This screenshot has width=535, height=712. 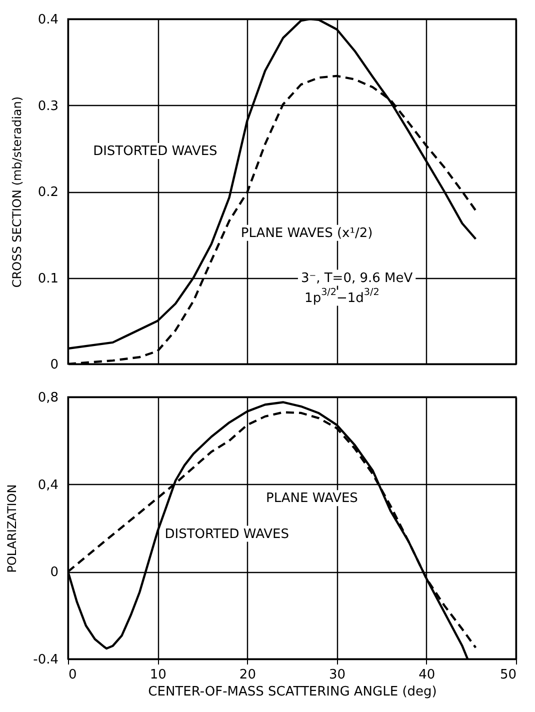 What do you see at coordinates (17, 192) in the screenshot?
I see `y-axis-title: CROSS SECTION (mb/steradian)` at bounding box center [17, 192].